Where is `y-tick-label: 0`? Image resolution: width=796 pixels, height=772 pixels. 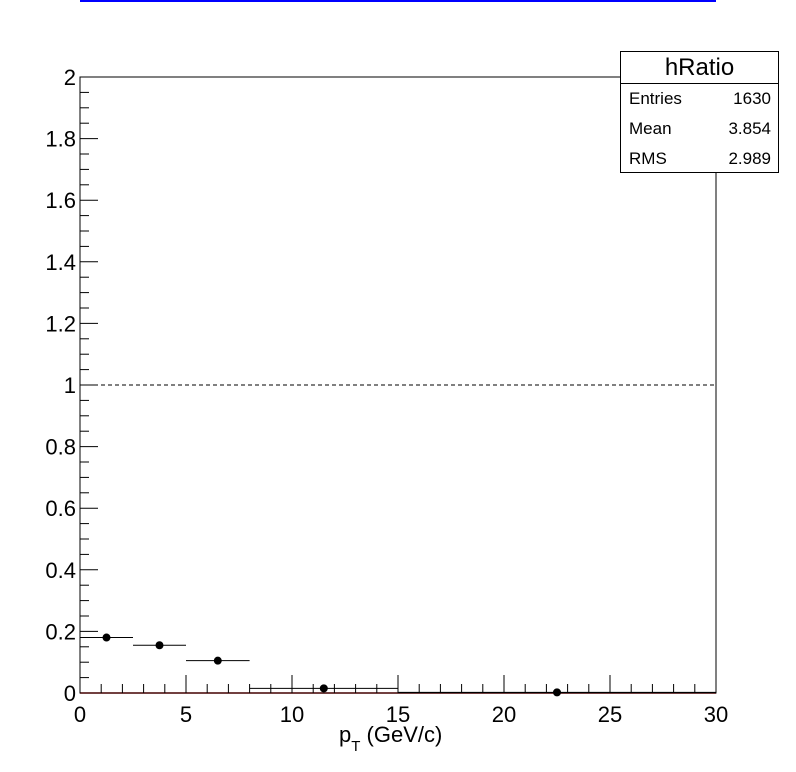
y-tick-label: 0 is located at coordinates (70, 693).